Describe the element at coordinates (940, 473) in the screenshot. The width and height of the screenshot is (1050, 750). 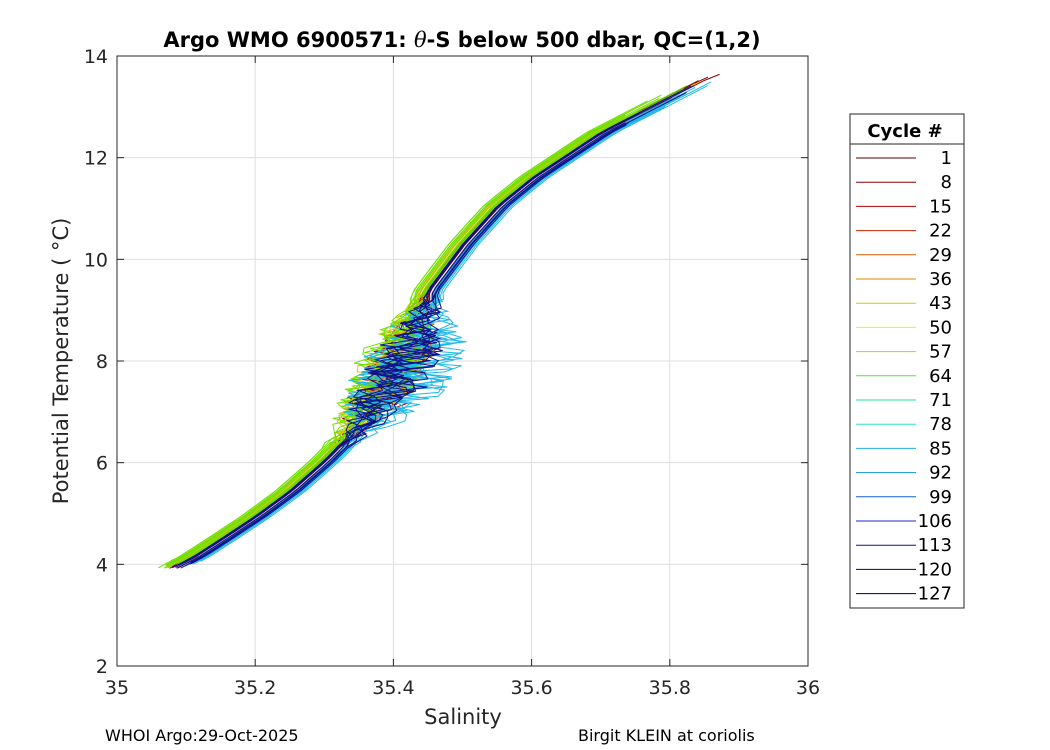
I see `legend-label: 92` at that location.